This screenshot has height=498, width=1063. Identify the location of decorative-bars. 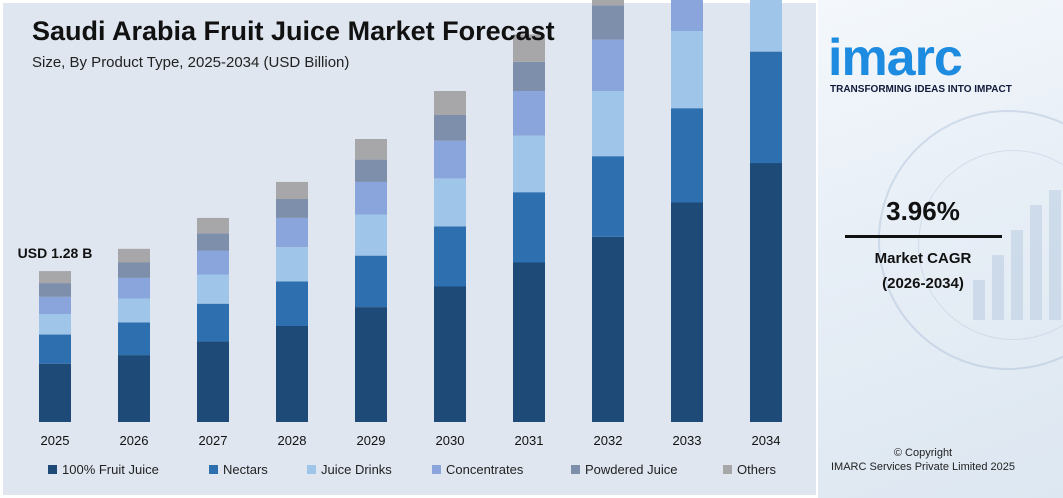
(1015, 255).